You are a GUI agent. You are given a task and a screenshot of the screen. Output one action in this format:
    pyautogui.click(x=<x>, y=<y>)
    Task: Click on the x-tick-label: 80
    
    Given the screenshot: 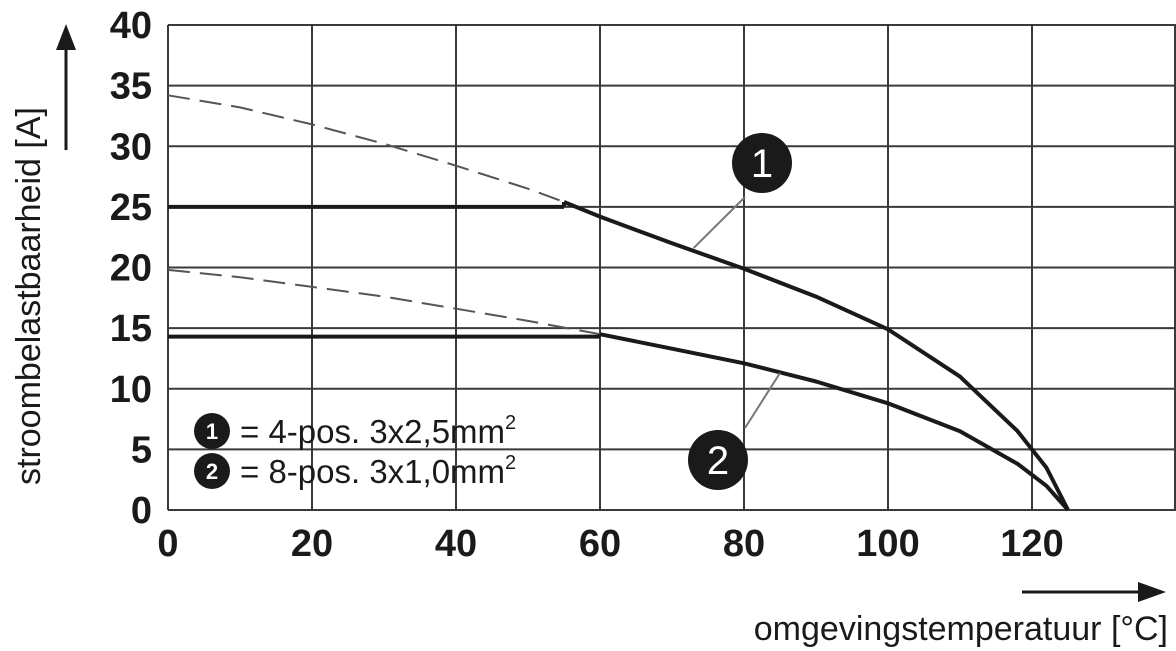 What is the action you would take?
    pyautogui.click(x=744, y=544)
    